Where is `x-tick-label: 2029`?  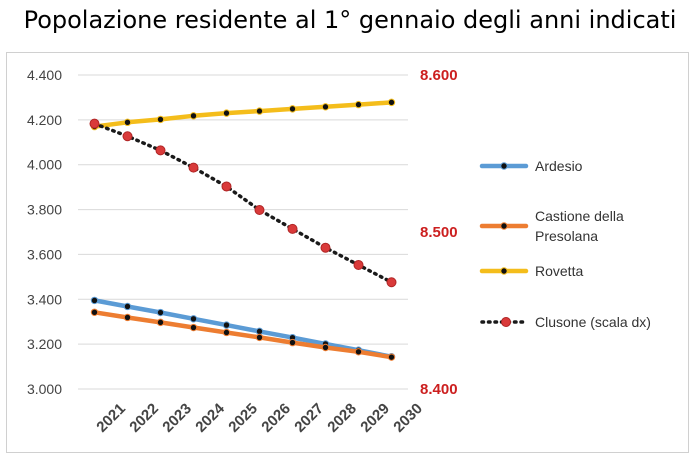 x-tick-label: 2029 is located at coordinates (375, 418).